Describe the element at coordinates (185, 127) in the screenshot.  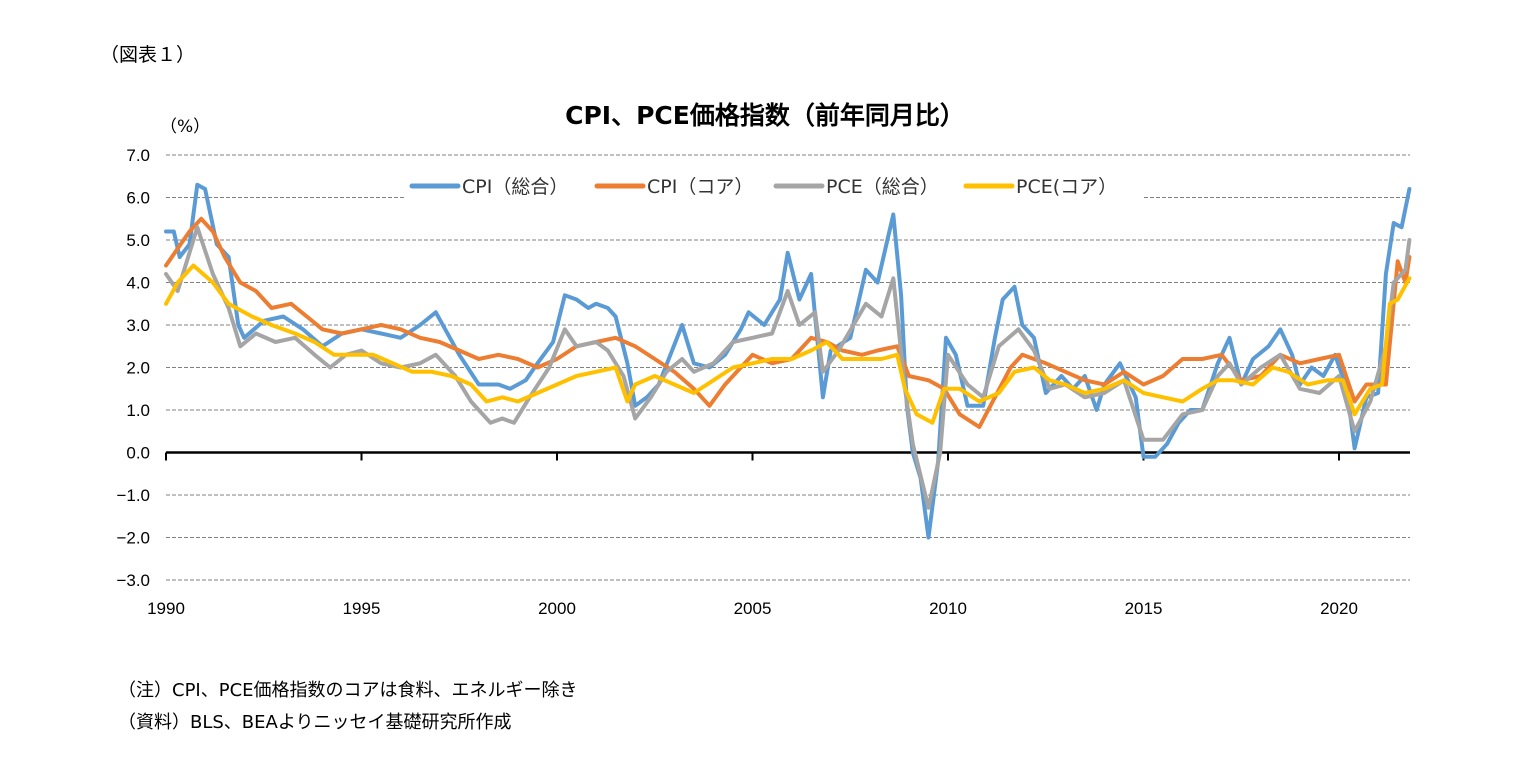
I see `y-axis-unit: （%）` at that location.